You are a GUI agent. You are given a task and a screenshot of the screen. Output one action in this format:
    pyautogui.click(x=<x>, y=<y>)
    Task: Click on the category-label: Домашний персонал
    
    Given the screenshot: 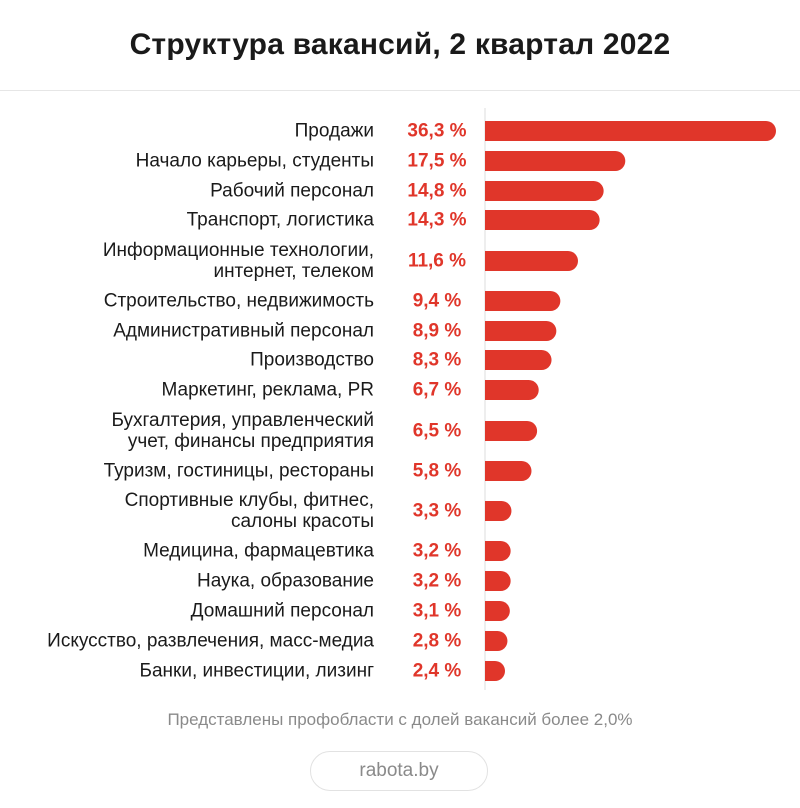 What is the action you would take?
    pyautogui.click(x=282, y=611)
    